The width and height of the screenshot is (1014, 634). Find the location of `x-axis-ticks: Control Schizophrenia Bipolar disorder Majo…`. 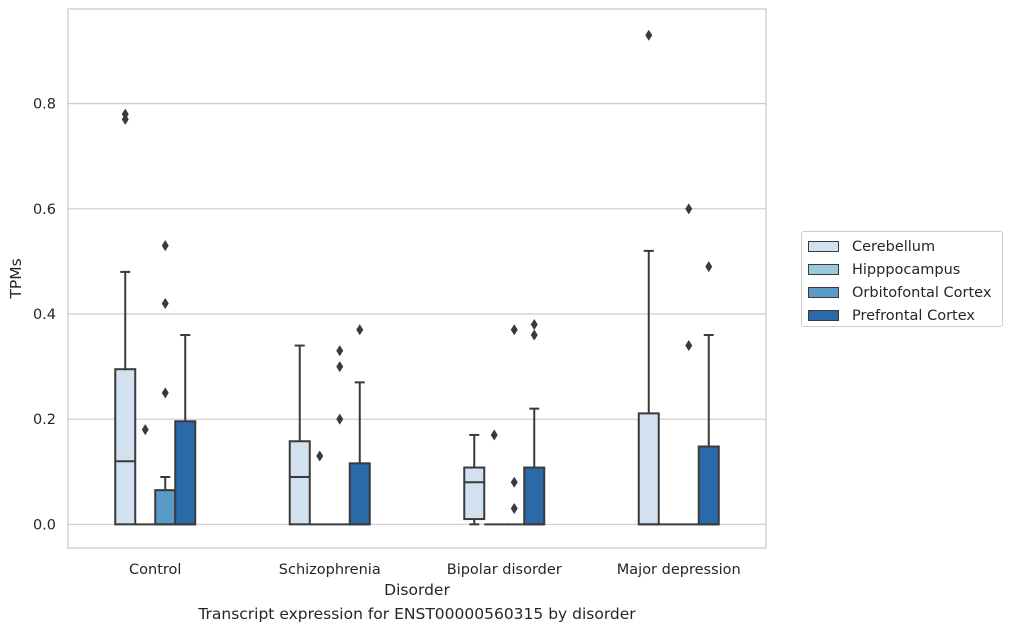

x-axis-ticks: Control Schizophrenia Bipolar disorder Majo… is located at coordinates (435, 570).